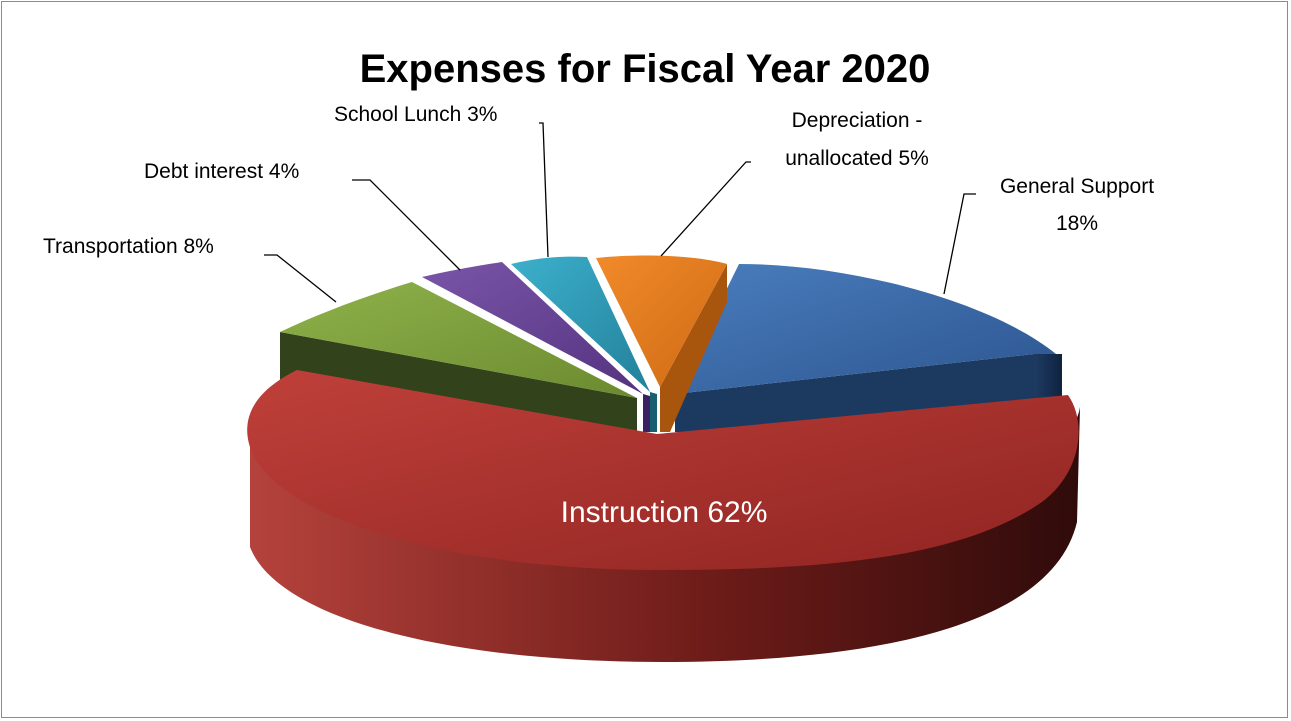 The image size is (1291, 721). I want to click on slice-school-lunch, so click(584, 344).